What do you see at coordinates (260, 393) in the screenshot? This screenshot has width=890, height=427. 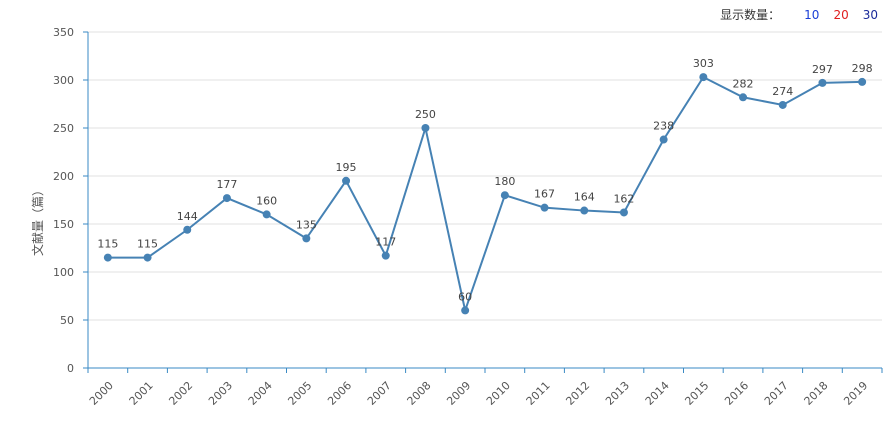 I see `x-tick-label: 2004` at bounding box center [260, 393].